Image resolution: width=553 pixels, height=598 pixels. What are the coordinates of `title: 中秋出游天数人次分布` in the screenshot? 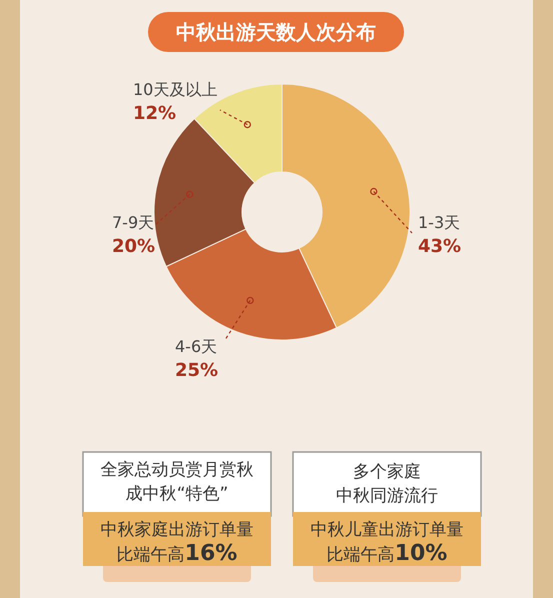 It's located at (276, 32).